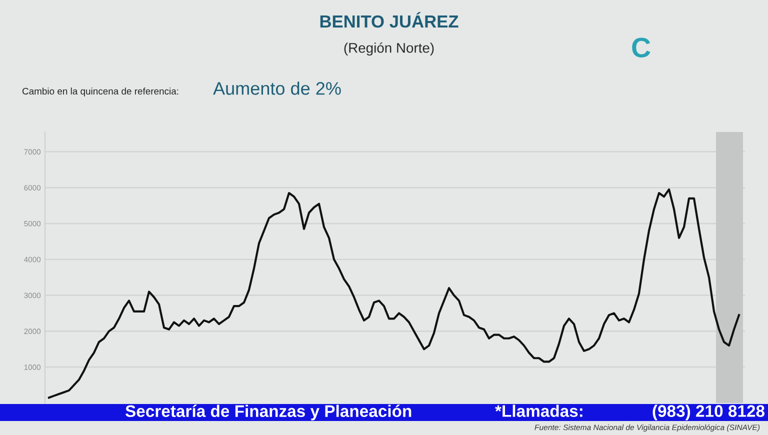  What do you see at coordinates (641, 48) in the screenshot?
I see `text: C` at bounding box center [641, 48].